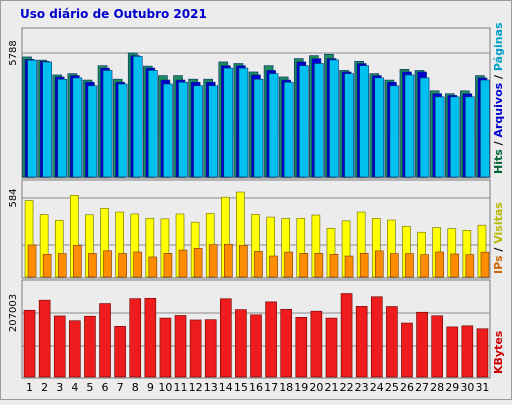 The height and width of the screenshot is (405, 512). I want to click on x-tick-label: 15, so click(241, 387).